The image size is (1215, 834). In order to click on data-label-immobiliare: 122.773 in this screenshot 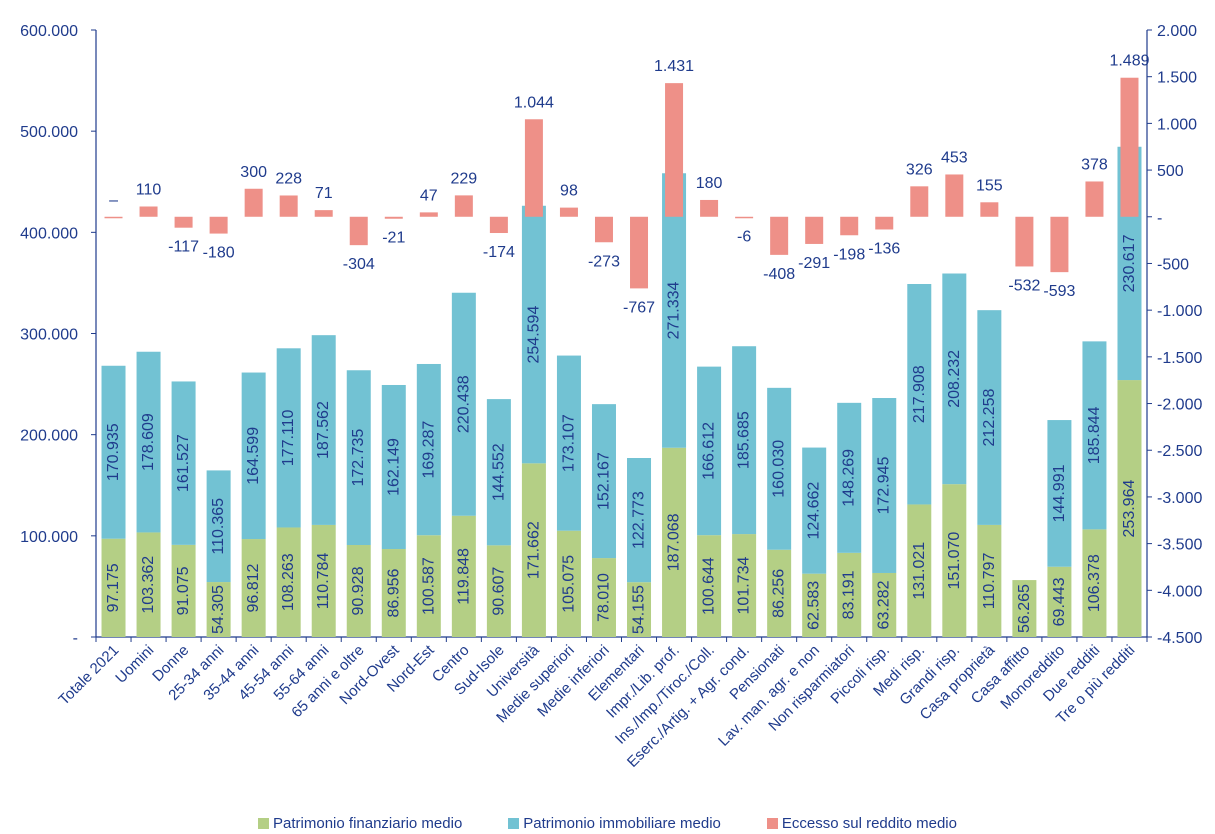, I will do `click(639, 520)`.